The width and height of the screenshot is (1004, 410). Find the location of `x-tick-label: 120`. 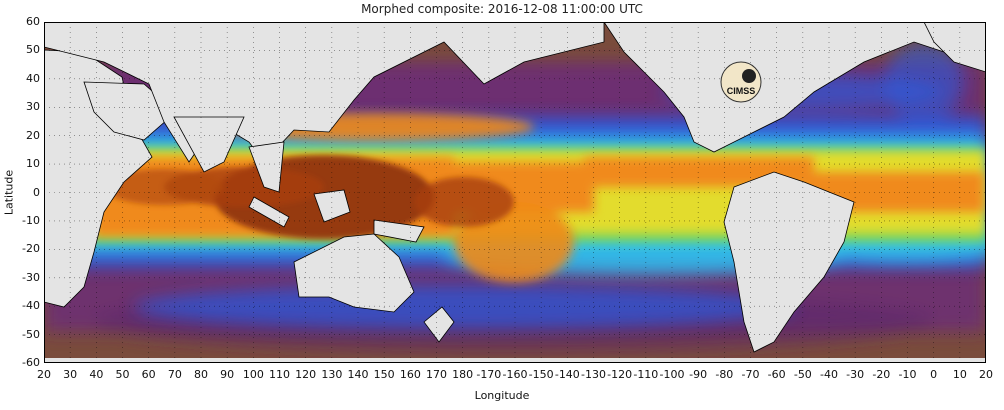

x-tick-label: 120 is located at coordinates (306, 374).